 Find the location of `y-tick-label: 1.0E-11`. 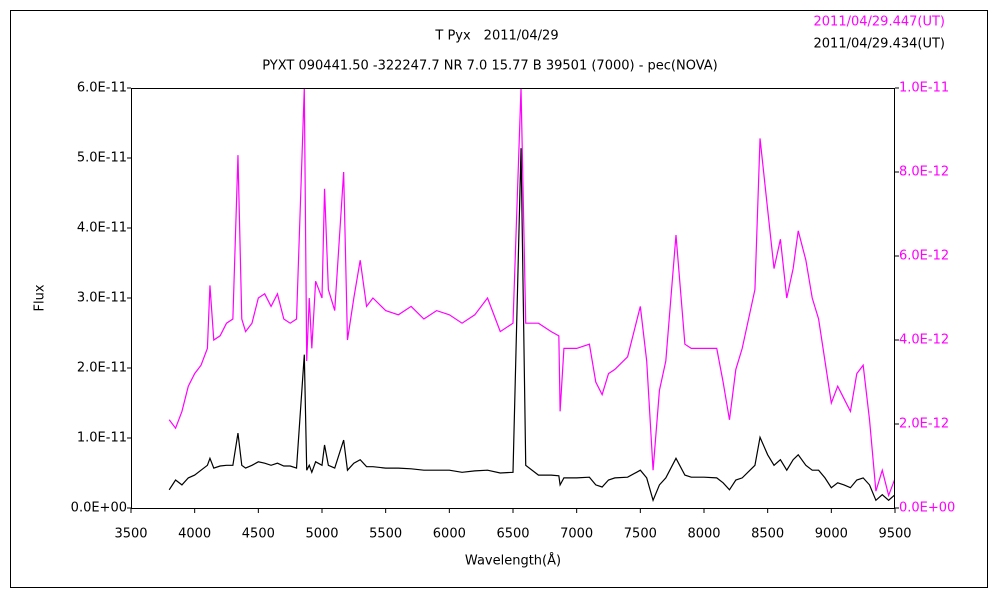

y-tick-label: 1.0E-11 is located at coordinates (102, 438).